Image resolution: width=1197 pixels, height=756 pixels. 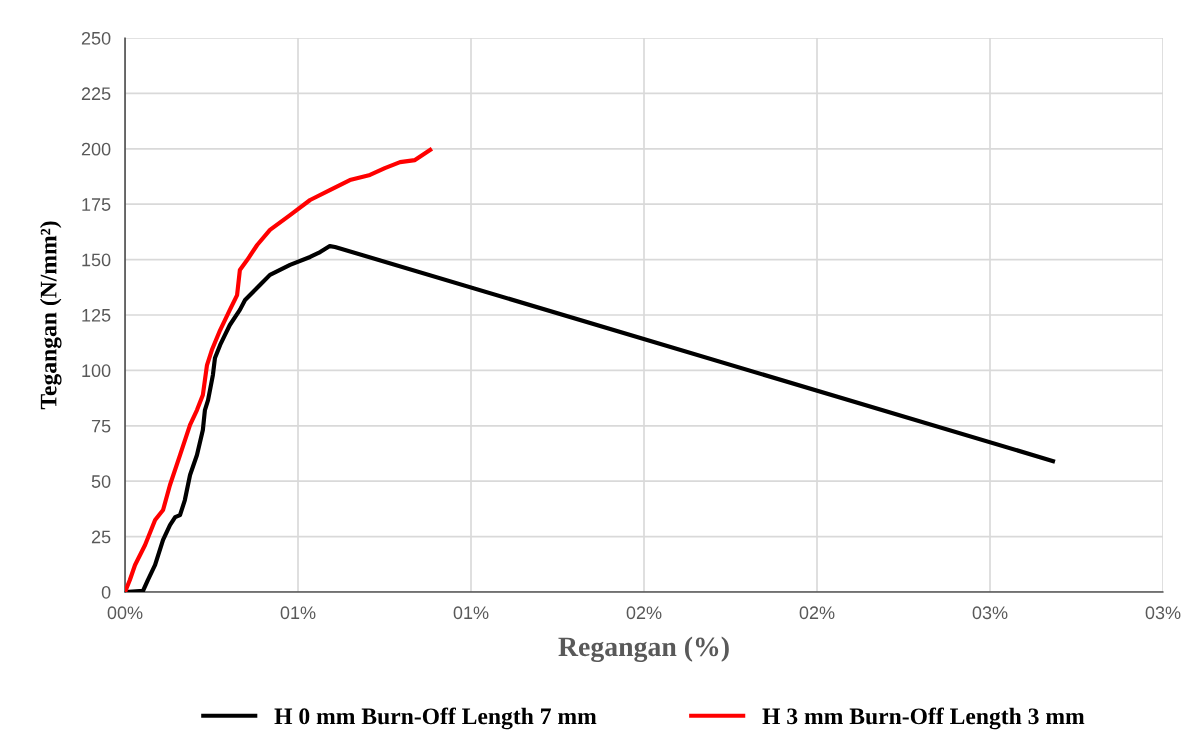 What do you see at coordinates (101, 426) in the screenshot?
I see `y-tick-label: 75` at bounding box center [101, 426].